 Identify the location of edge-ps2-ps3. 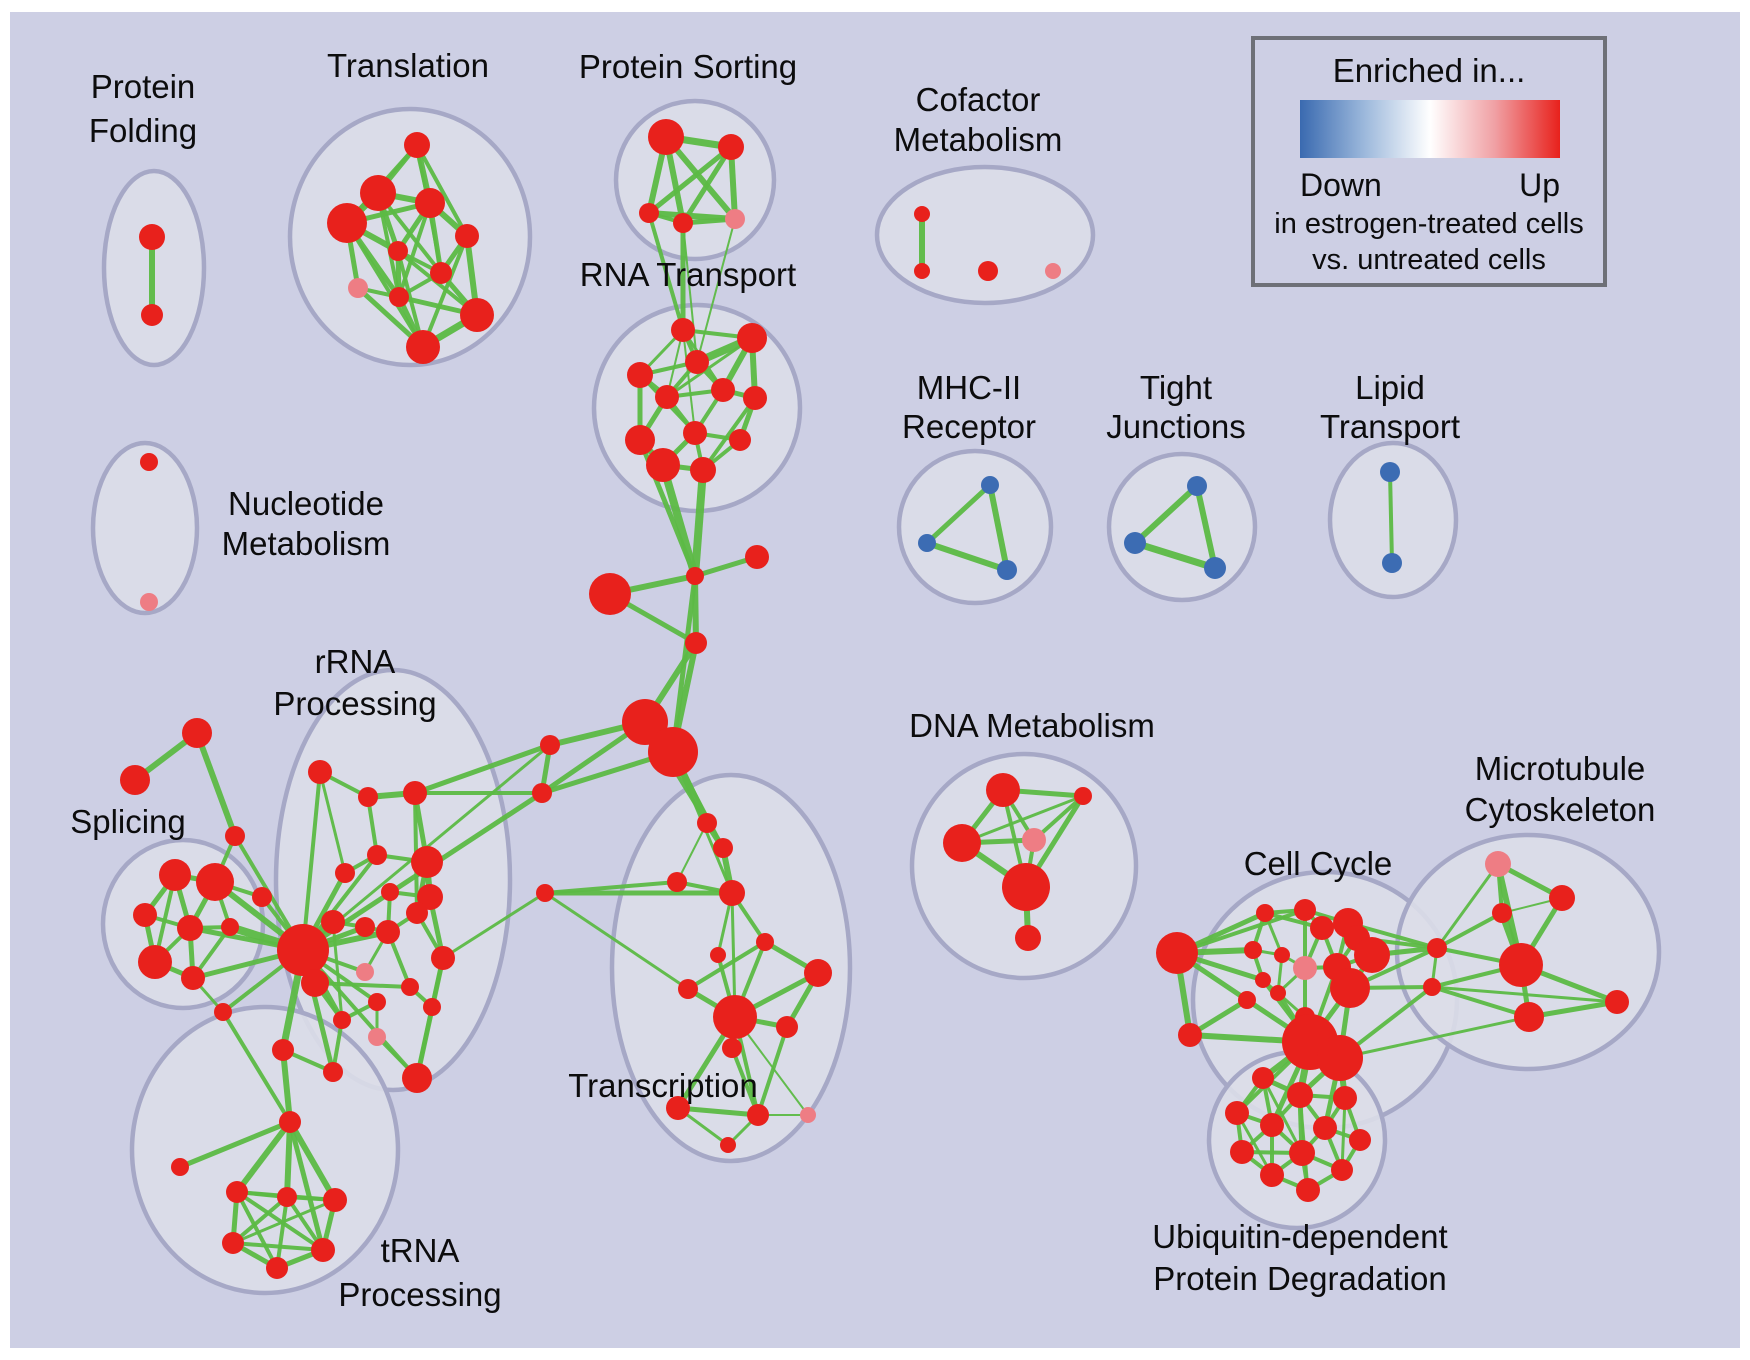
(690, 180).